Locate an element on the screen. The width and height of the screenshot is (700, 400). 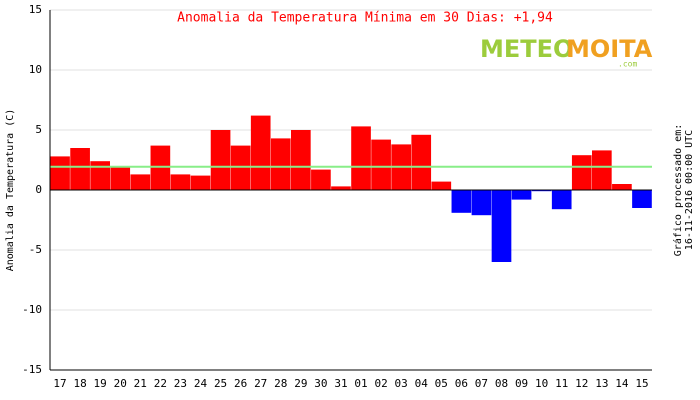
y-axis-label: Anomalia da Temperatura (C) is located at coordinates (10, 190).